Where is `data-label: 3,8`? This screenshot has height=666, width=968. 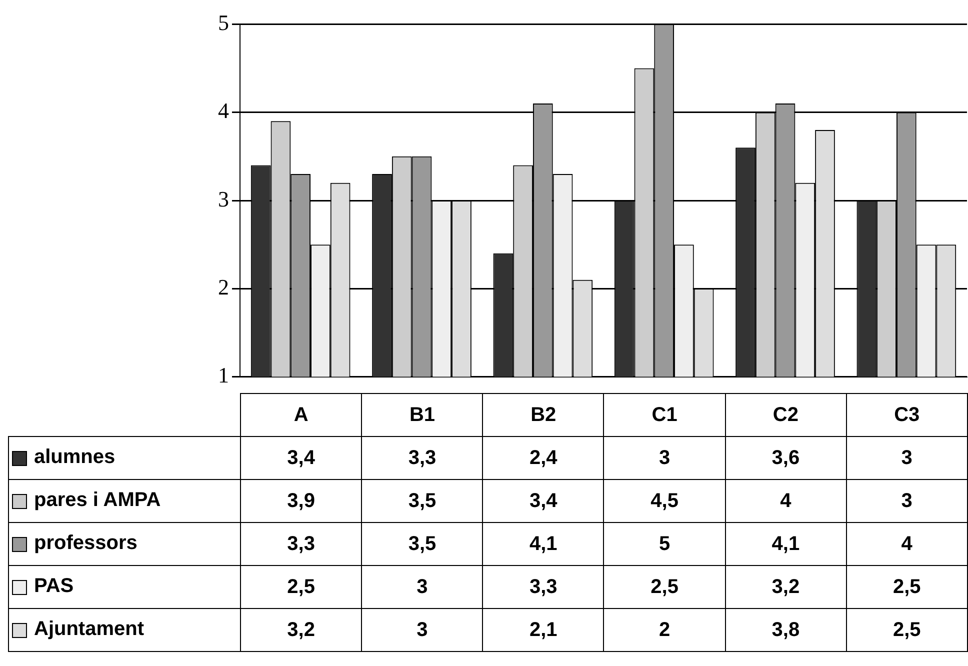
data-label: 3,8 is located at coordinates (785, 630).